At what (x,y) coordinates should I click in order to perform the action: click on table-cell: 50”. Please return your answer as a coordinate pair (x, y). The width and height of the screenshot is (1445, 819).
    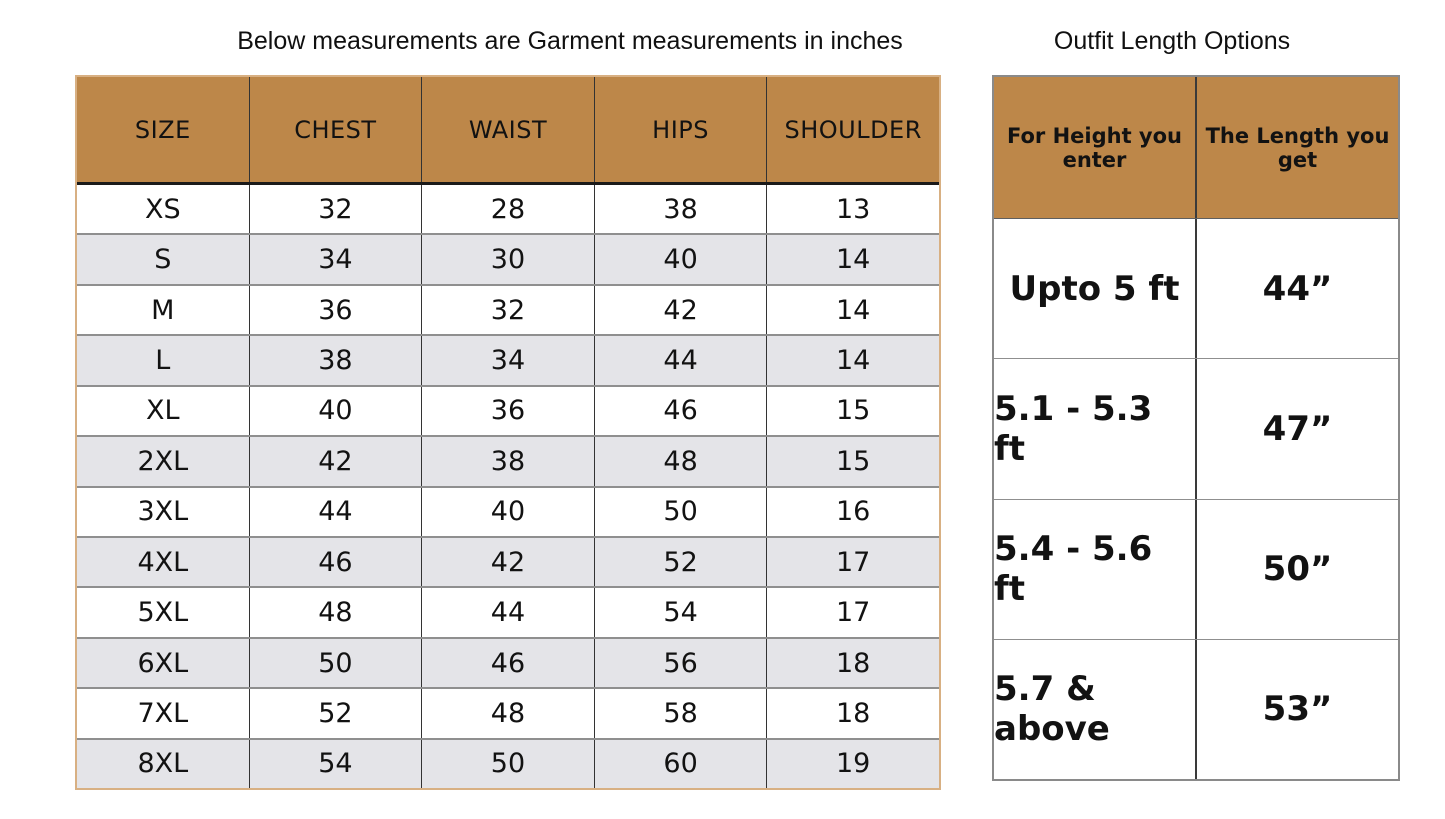
    Looking at the image, I should click on (1297, 569).